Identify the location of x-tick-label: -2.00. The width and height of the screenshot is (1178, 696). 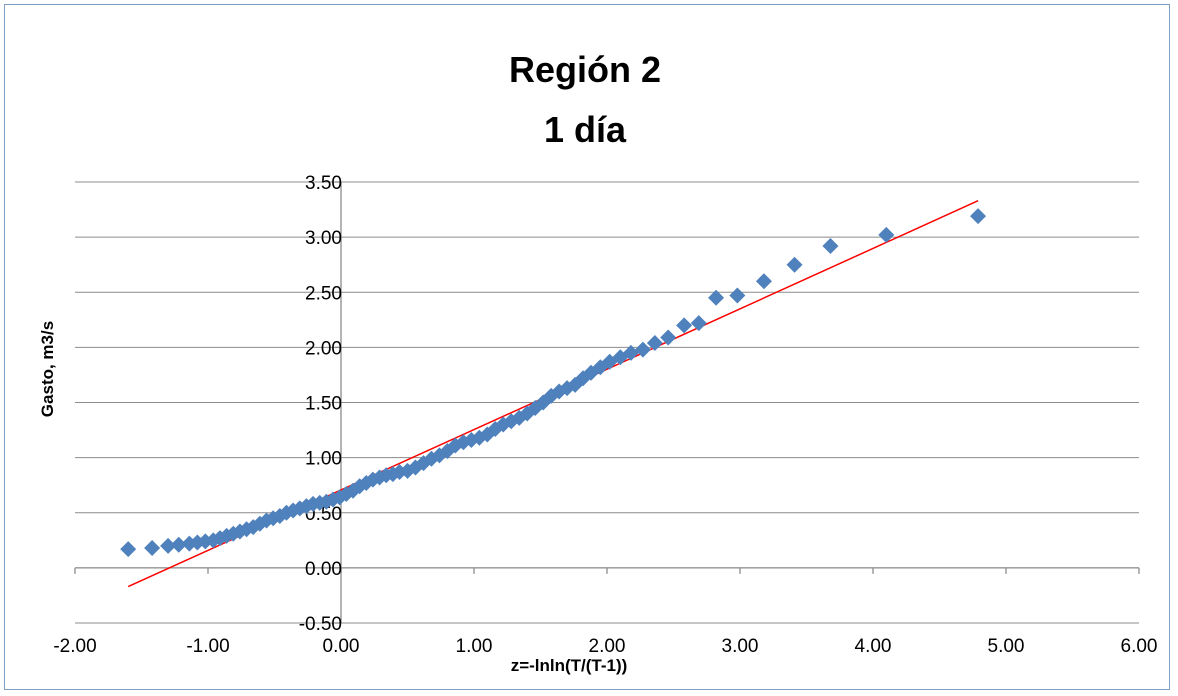
(74, 646).